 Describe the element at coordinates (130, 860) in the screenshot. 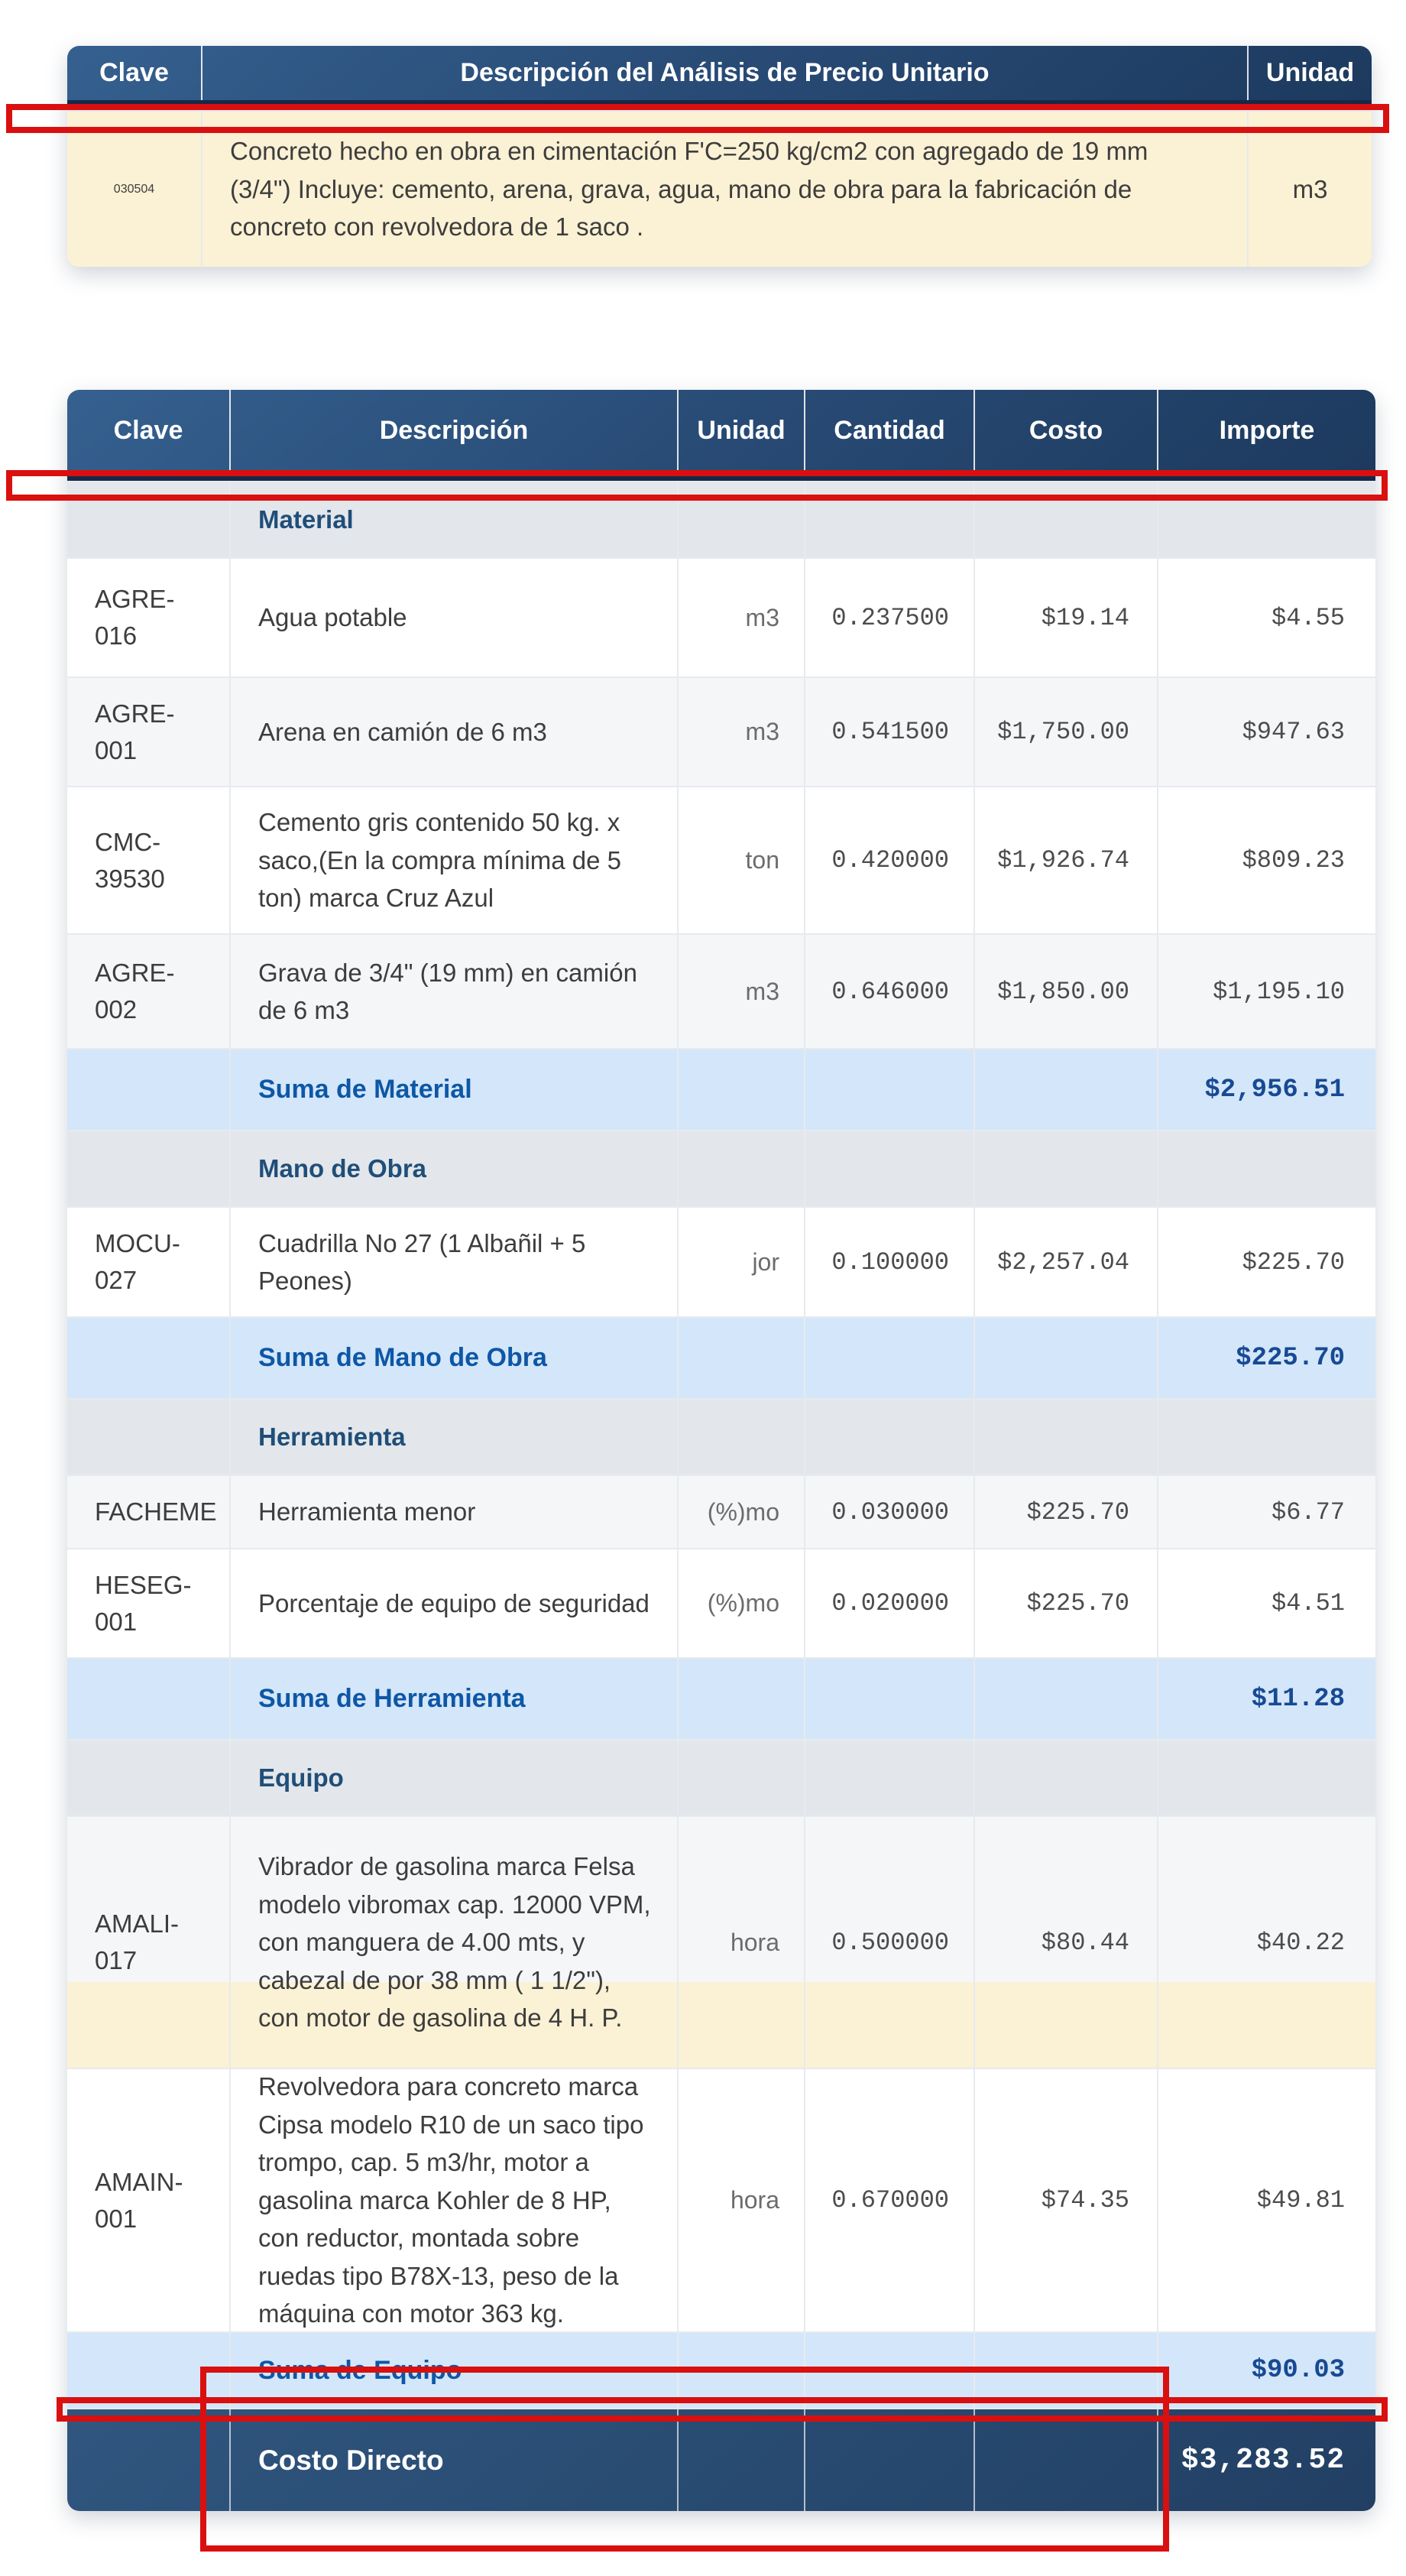

I see `row-code: CMC-39530` at that location.